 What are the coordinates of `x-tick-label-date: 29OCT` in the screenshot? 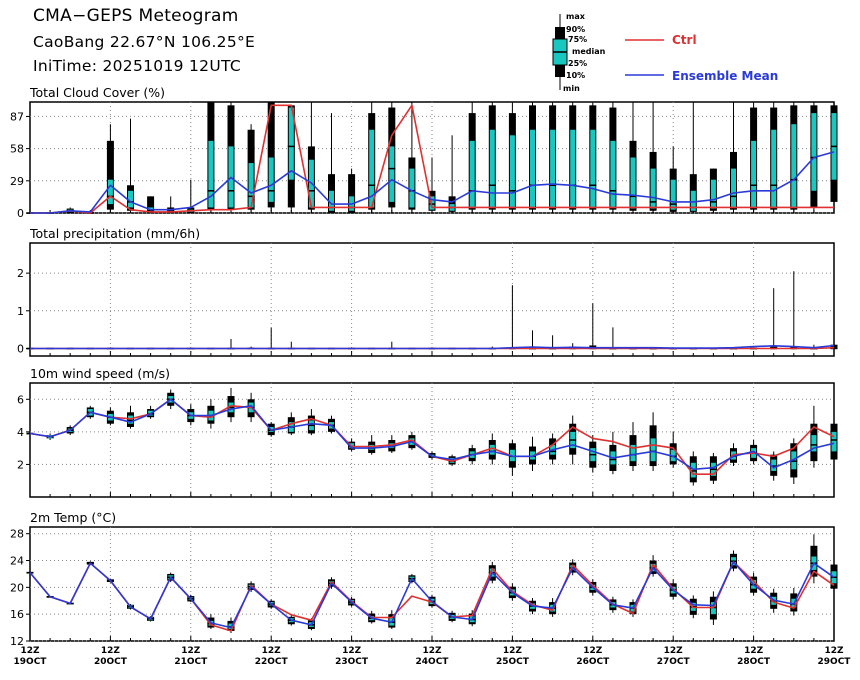 It's located at (835, 662).